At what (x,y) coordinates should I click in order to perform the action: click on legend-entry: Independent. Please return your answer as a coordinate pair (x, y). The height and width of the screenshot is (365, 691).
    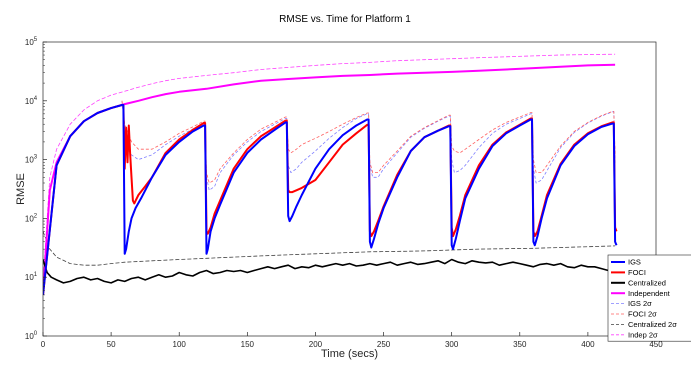
    Looking at the image, I should click on (649, 293).